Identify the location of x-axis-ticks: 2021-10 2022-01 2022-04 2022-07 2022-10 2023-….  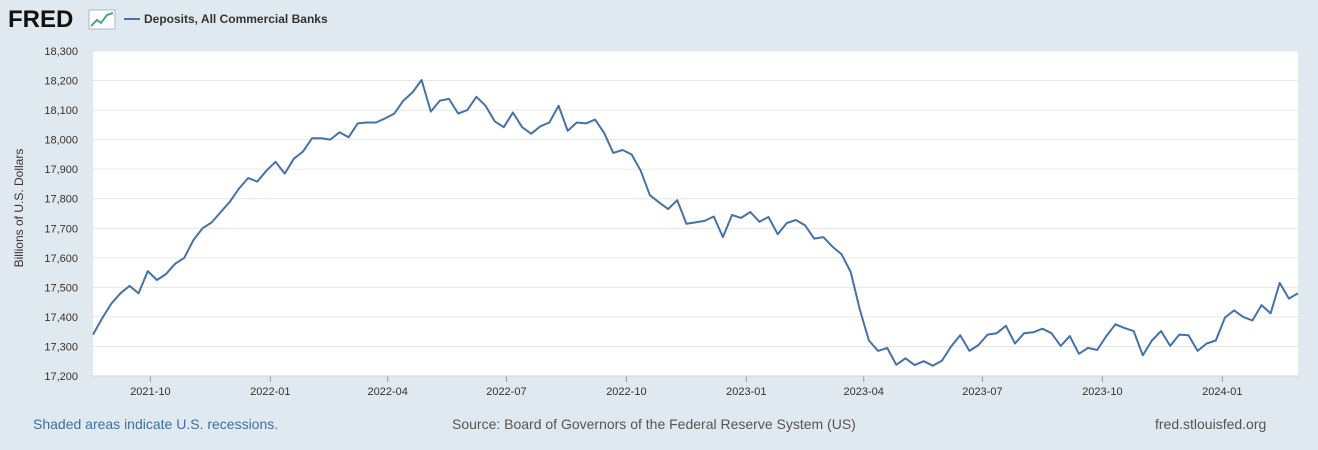
(695, 386).